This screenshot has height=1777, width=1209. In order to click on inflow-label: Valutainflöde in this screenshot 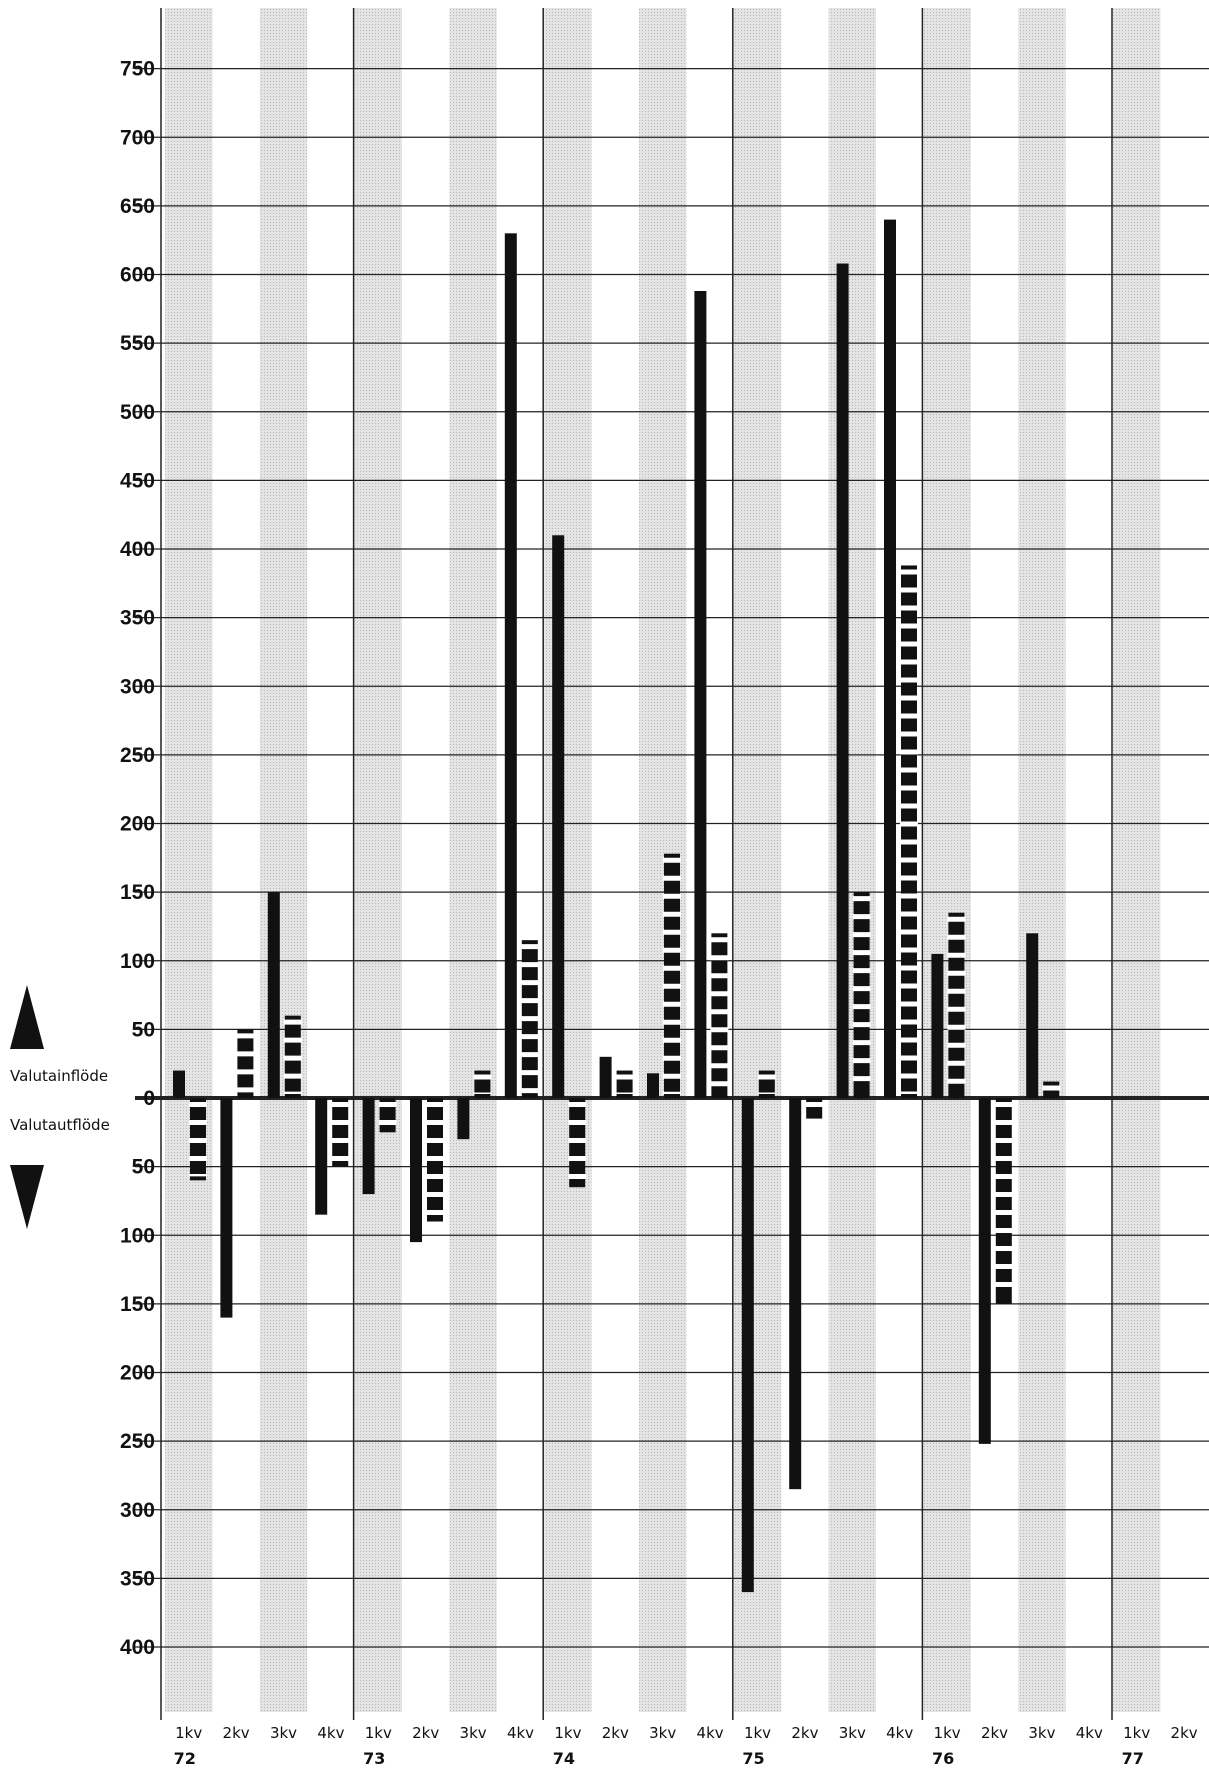, I will do `click(59, 1076)`.